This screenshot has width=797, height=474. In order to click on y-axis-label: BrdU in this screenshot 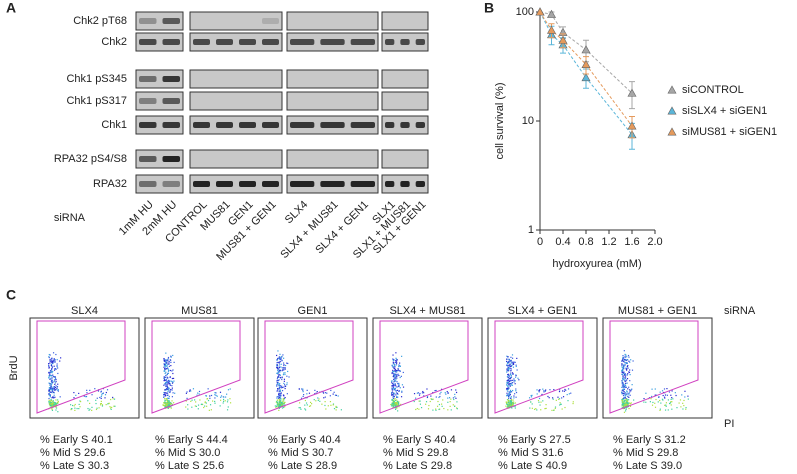, I will do `click(14, 367)`.